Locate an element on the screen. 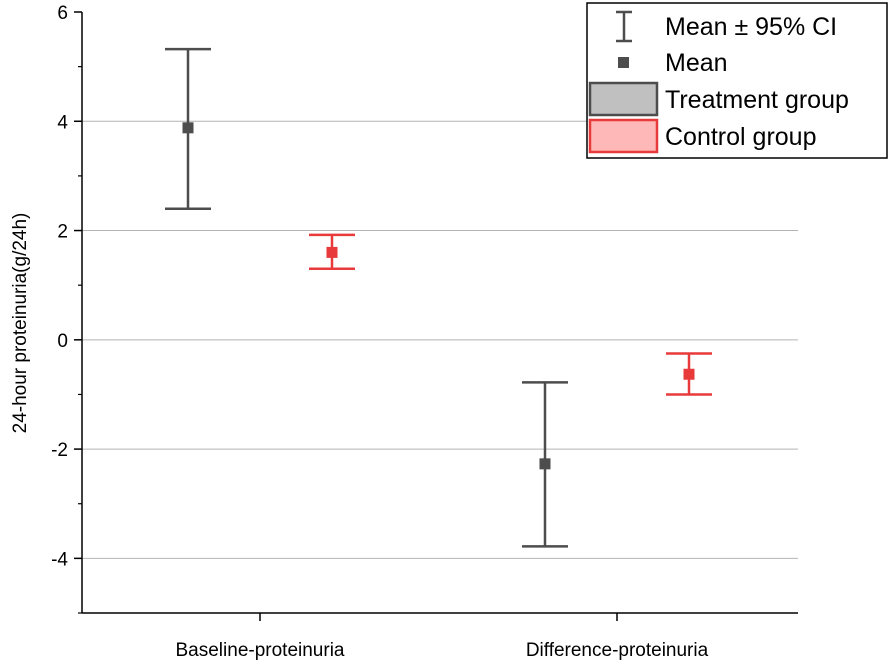 The width and height of the screenshot is (889, 669). legend-treatment-label: Treatment group is located at coordinates (757, 100).